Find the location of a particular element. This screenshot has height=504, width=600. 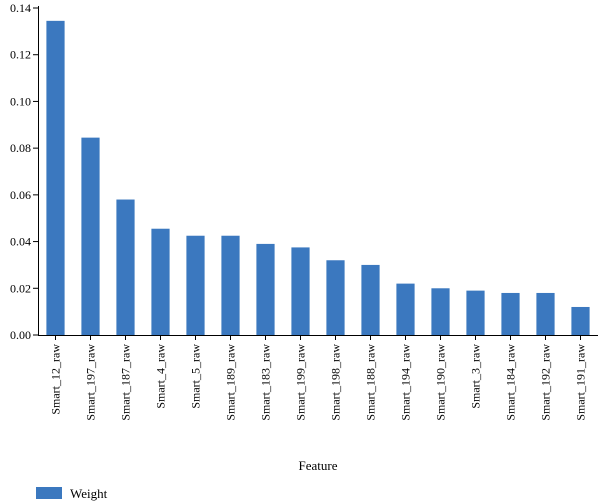

bar-smart-3-raw is located at coordinates (475, 312).